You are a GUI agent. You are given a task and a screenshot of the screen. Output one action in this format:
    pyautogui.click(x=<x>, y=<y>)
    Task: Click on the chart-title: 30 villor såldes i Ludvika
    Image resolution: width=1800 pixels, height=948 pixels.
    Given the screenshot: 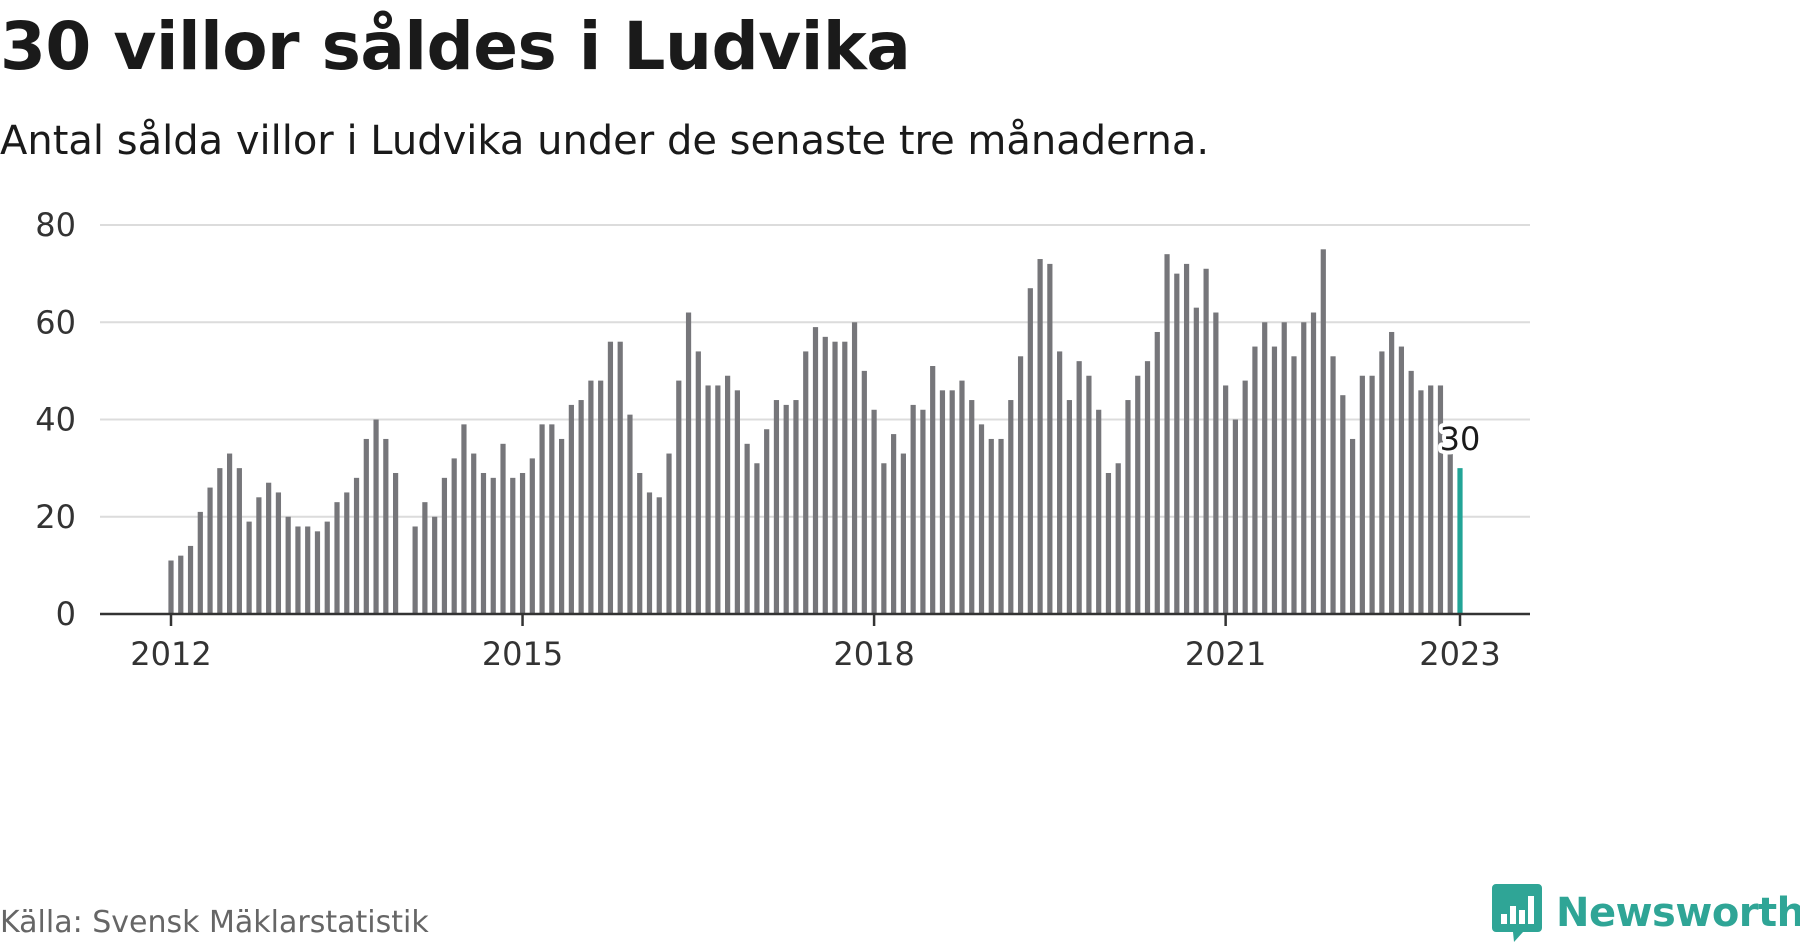 What is the action you would take?
    pyautogui.click(x=455, y=46)
    